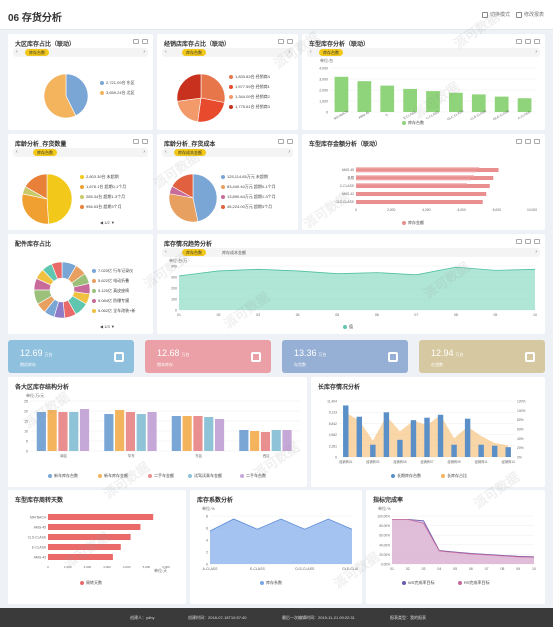  What do you see at coordinates (496, 14) in the screenshot?
I see `switch-mode-button: 切换模式` at bounding box center [496, 14].